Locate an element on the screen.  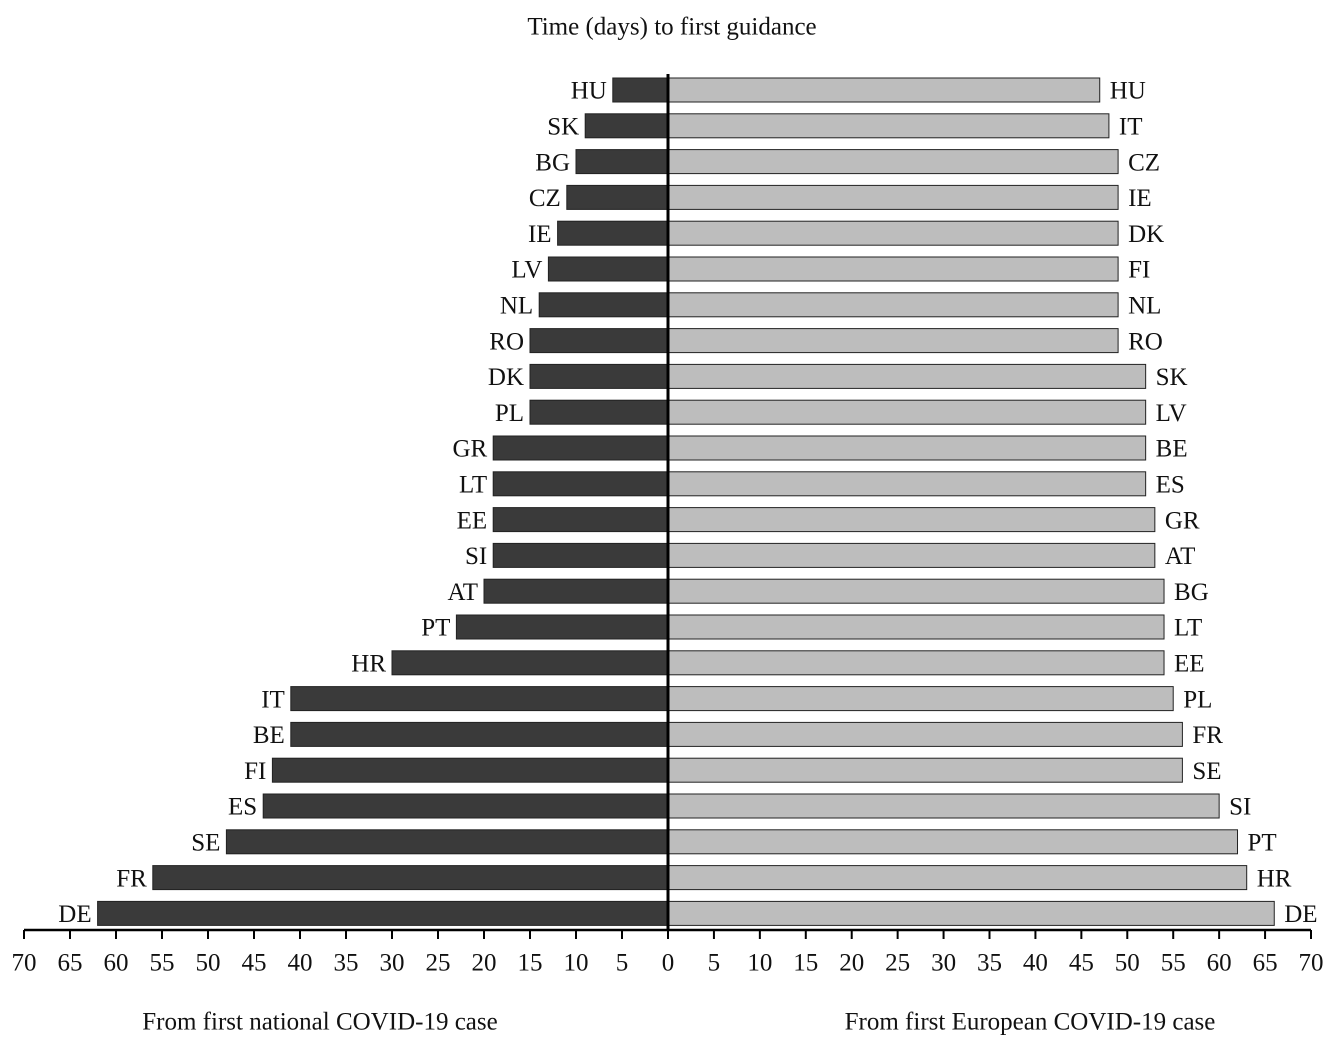
category-label: FI is located at coordinates (1139, 270).